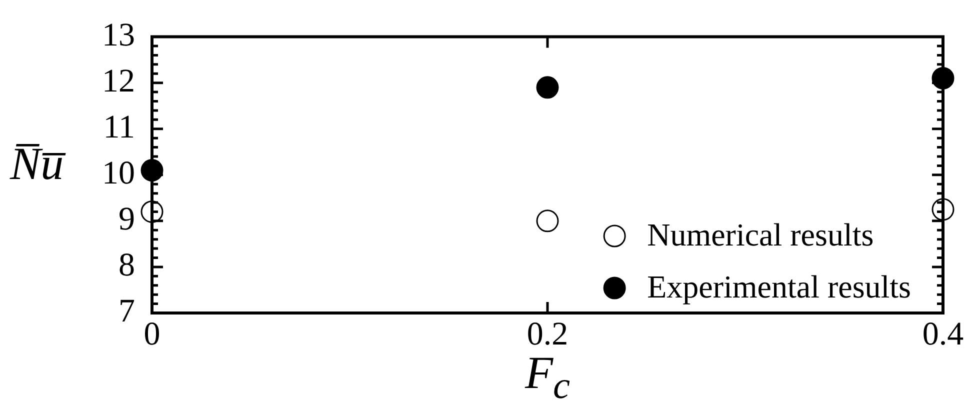  I want to click on y-tick-label: 12, so click(118, 82).